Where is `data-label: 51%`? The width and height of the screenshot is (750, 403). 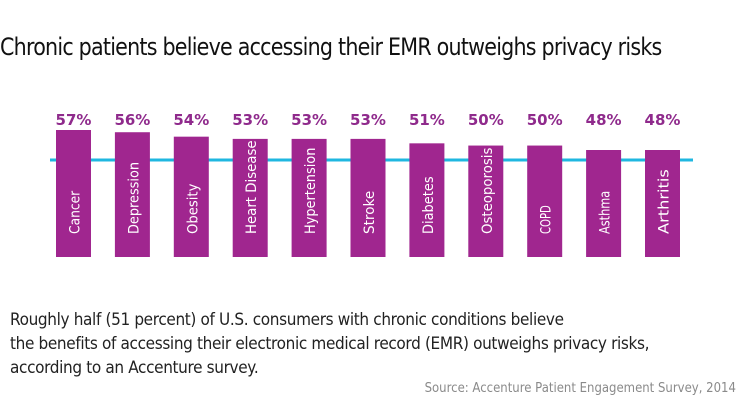
data-label: 51% is located at coordinates (427, 120).